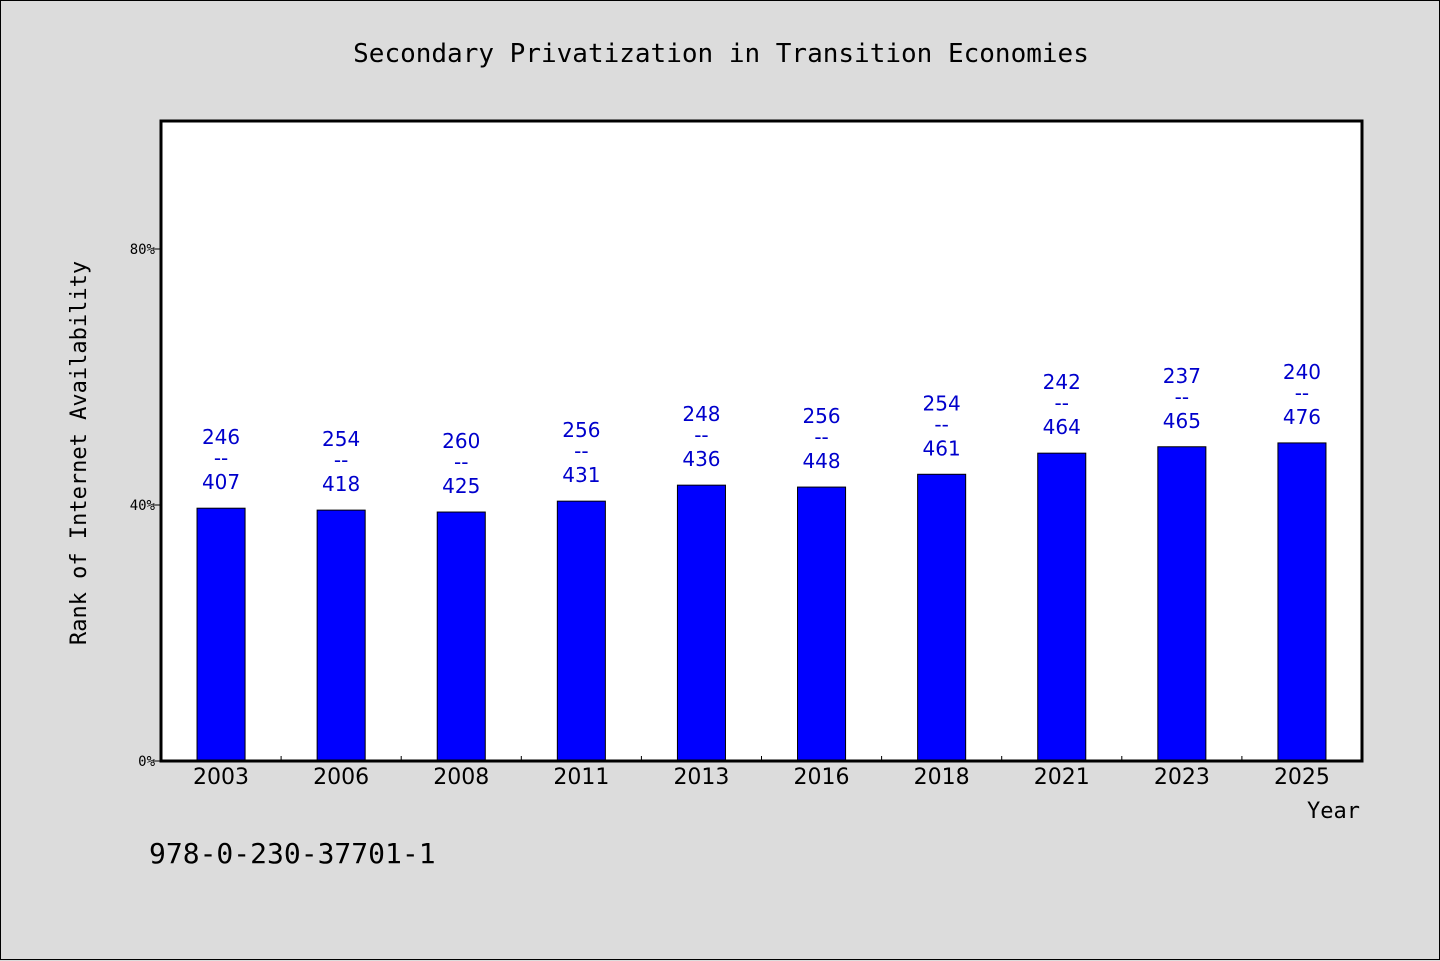  I want to click on y-axis: 0% 40% 80%, so click(145, 506).